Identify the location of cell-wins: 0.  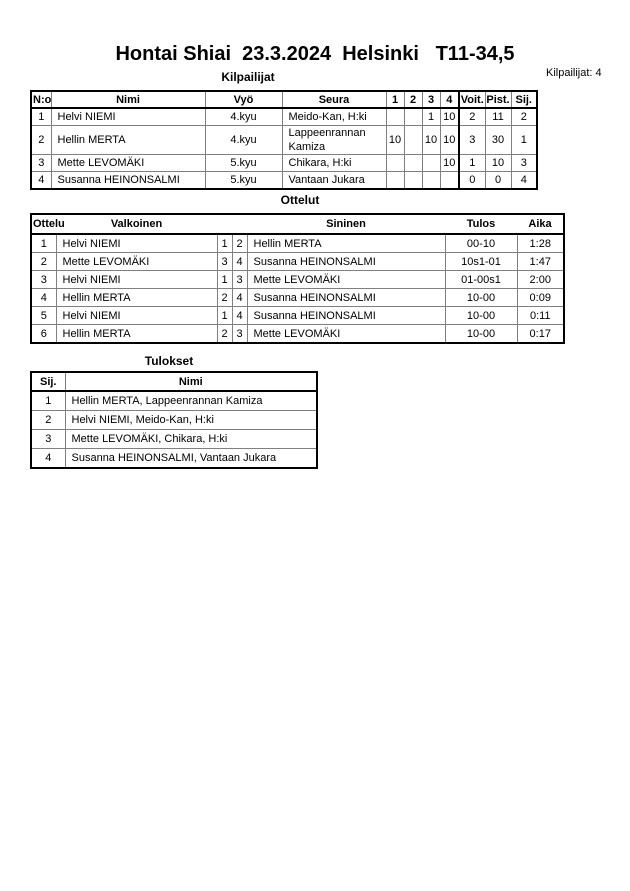
(472, 180).